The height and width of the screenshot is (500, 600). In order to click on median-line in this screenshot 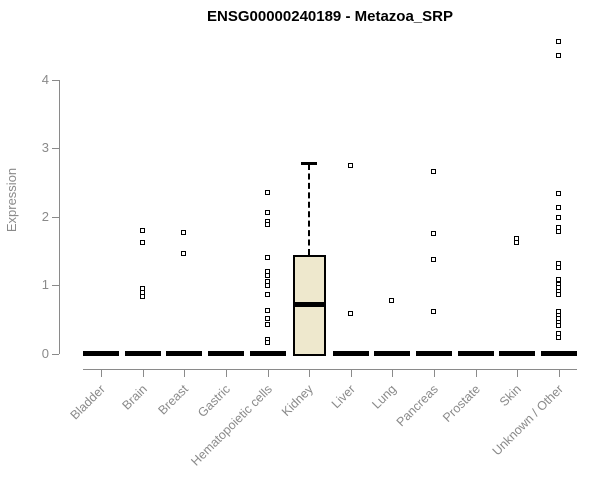, I will do `click(309, 305)`.